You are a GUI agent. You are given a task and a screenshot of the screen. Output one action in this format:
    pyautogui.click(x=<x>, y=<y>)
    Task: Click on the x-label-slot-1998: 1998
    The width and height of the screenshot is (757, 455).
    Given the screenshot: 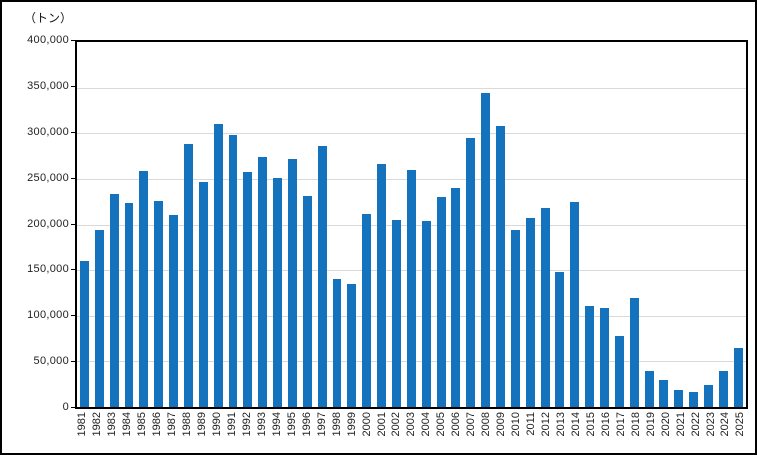 What is the action you would take?
    pyautogui.click(x=336, y=432)
    